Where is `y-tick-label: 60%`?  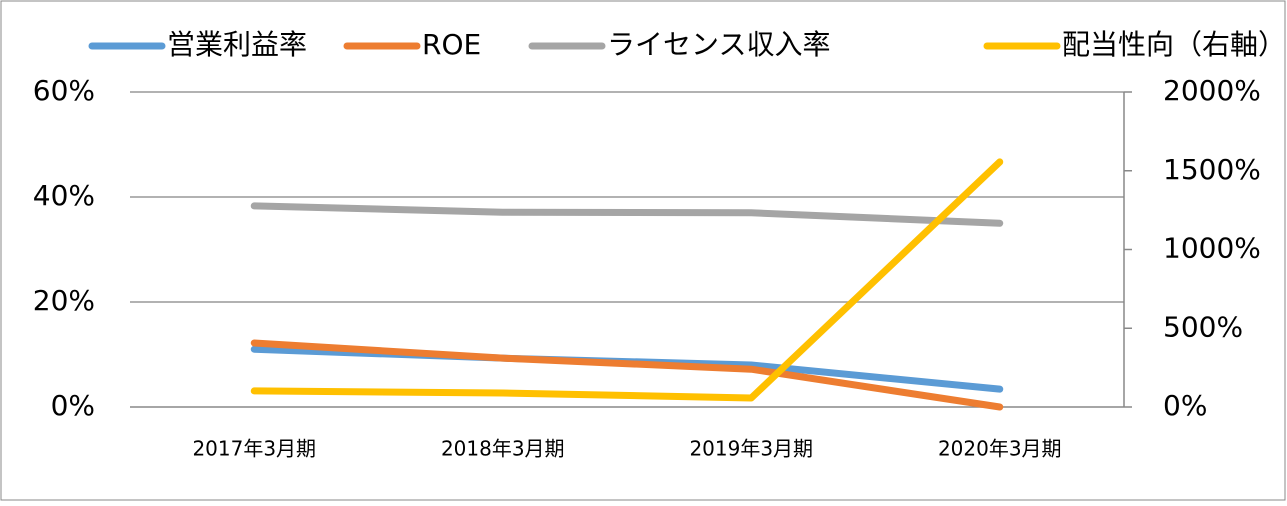 y-tick-label: 60% is located at coordinates (64, 90).